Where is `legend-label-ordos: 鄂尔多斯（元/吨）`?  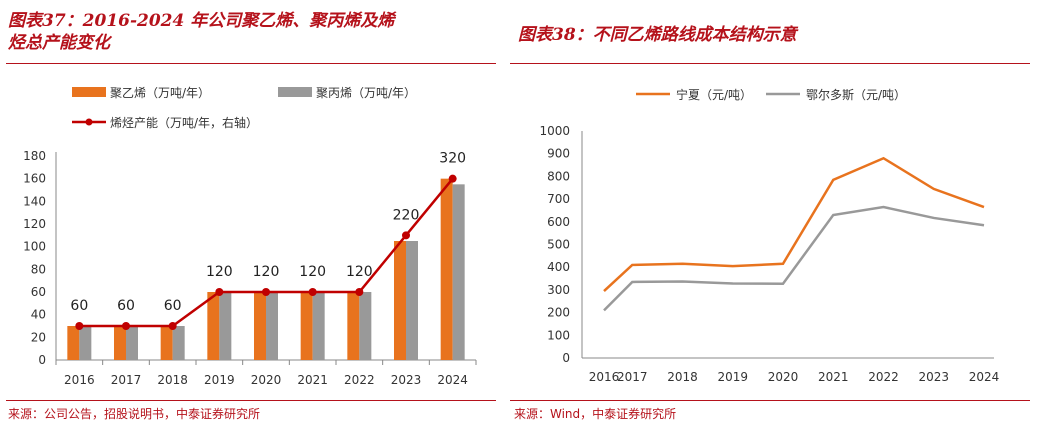 legend-label-ordos: 鄂尔多斯（元/吨） is located at coordinates (856, 94).